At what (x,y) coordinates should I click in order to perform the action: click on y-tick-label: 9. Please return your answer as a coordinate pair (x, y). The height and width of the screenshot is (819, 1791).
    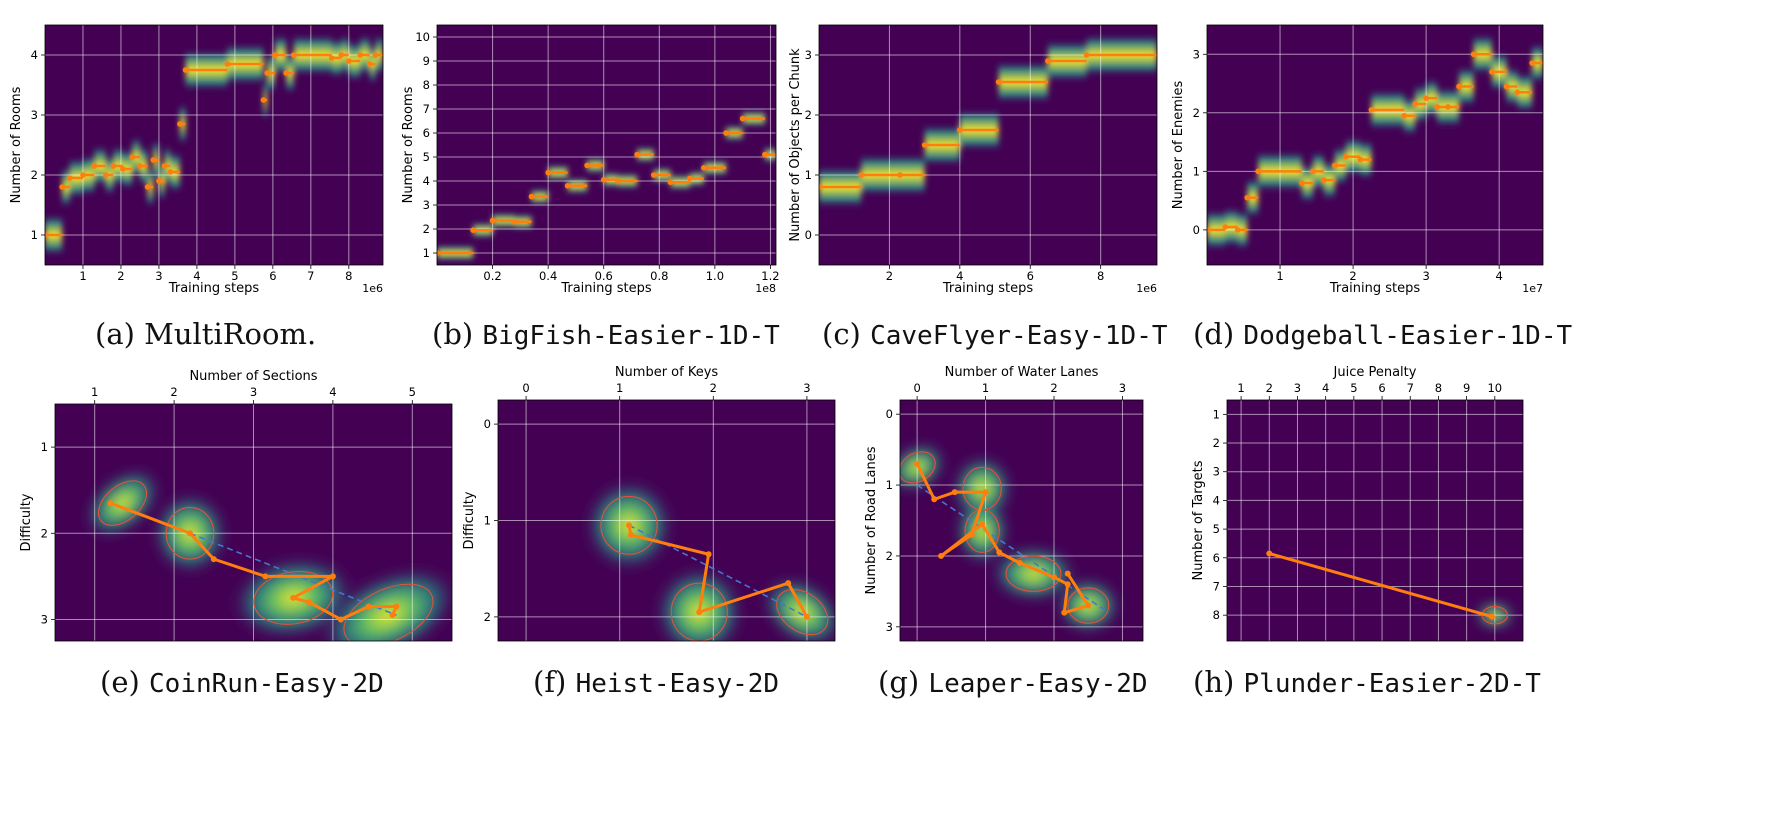
    Looking at the image, I should click on (426, 61).